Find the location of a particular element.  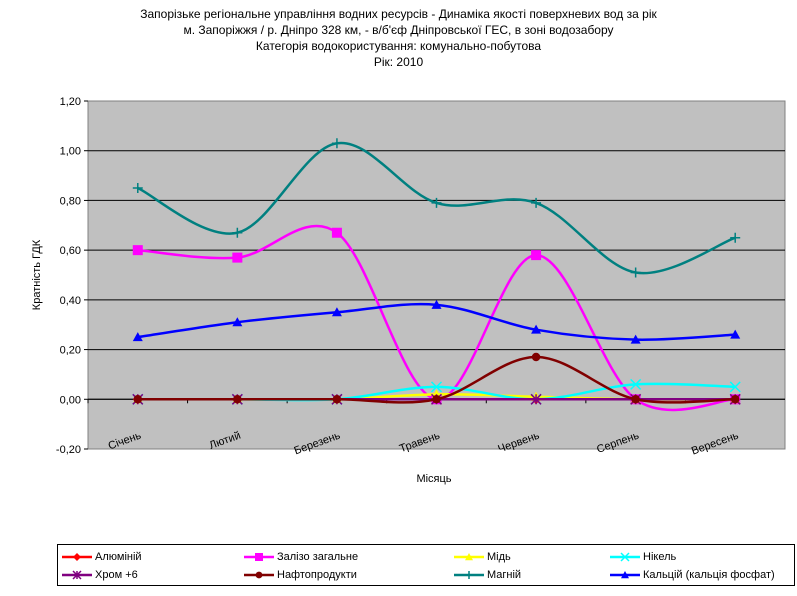

y-tick-label: 0,20 is located at coordinates (70, 351).